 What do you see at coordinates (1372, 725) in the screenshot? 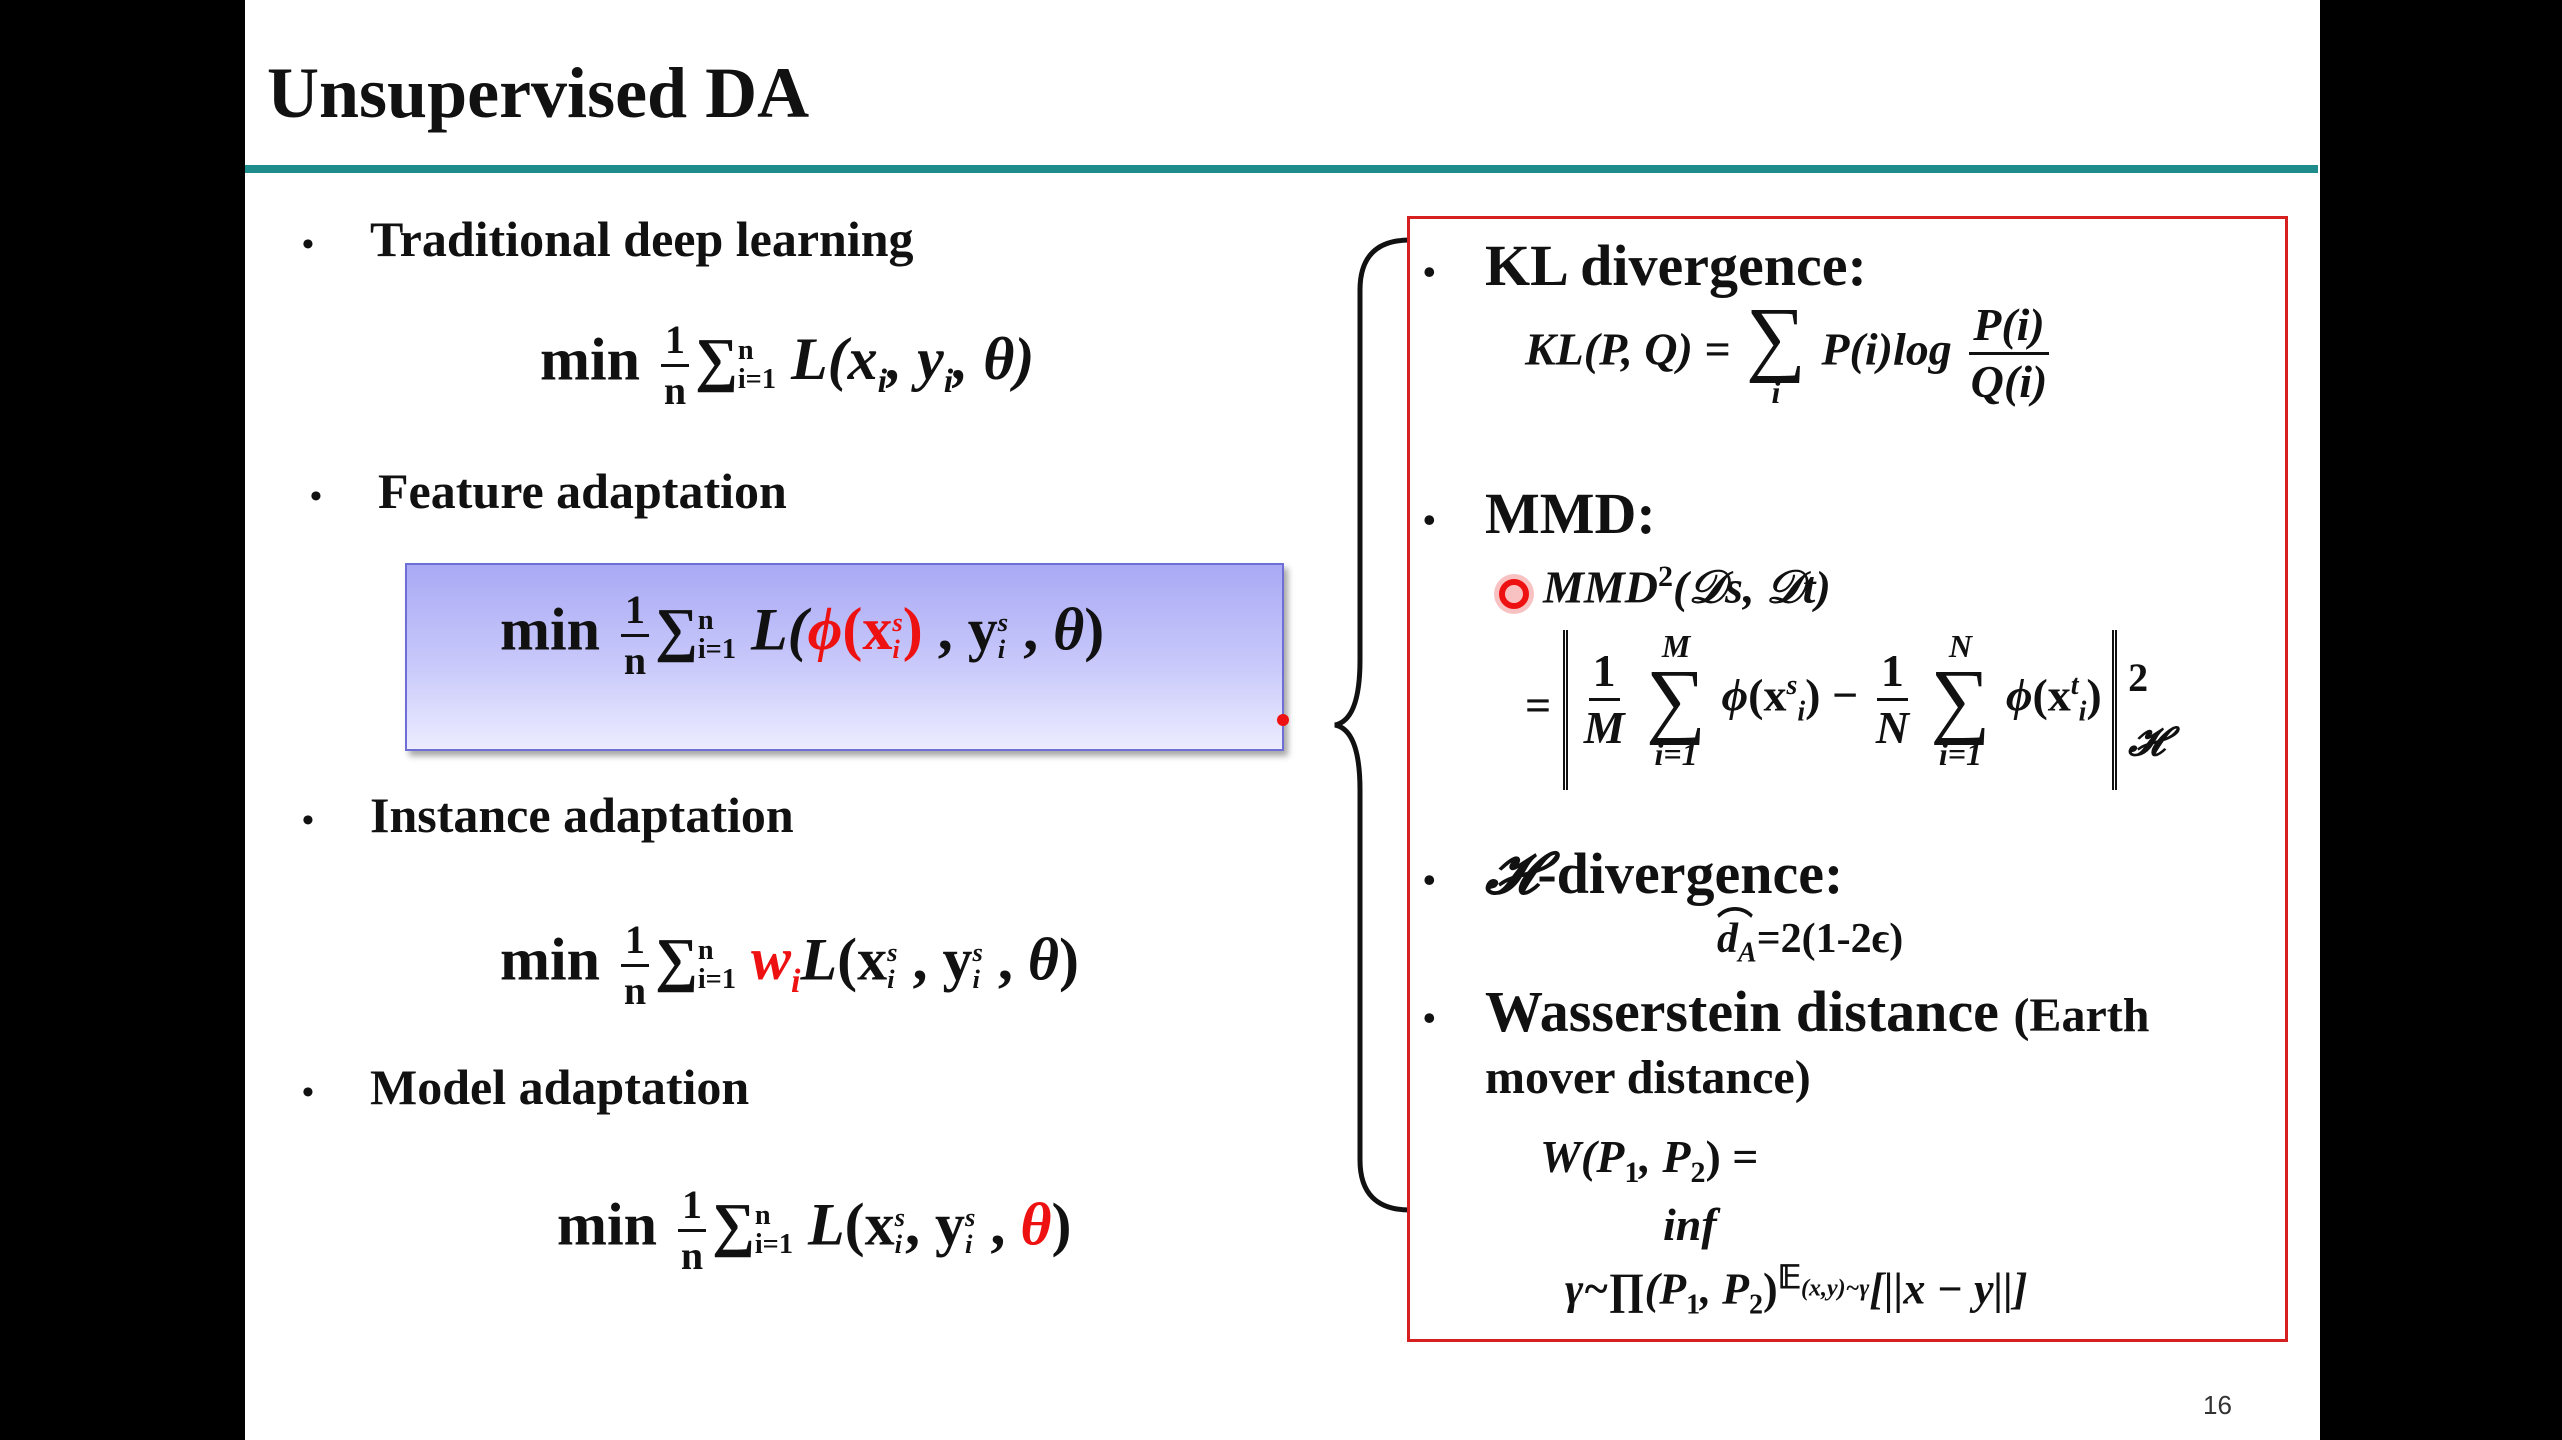
I see `curly-brace` at bounding box center [1372, 725].